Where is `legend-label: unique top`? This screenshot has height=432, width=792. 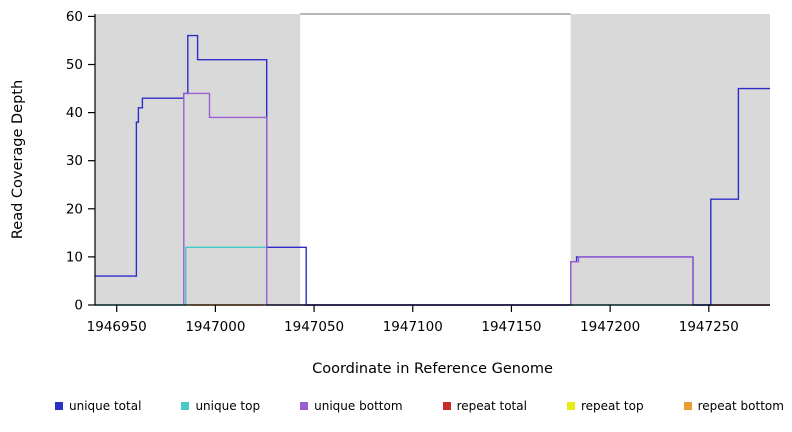 legend-label: unique top is located at coordinates (228, 406).